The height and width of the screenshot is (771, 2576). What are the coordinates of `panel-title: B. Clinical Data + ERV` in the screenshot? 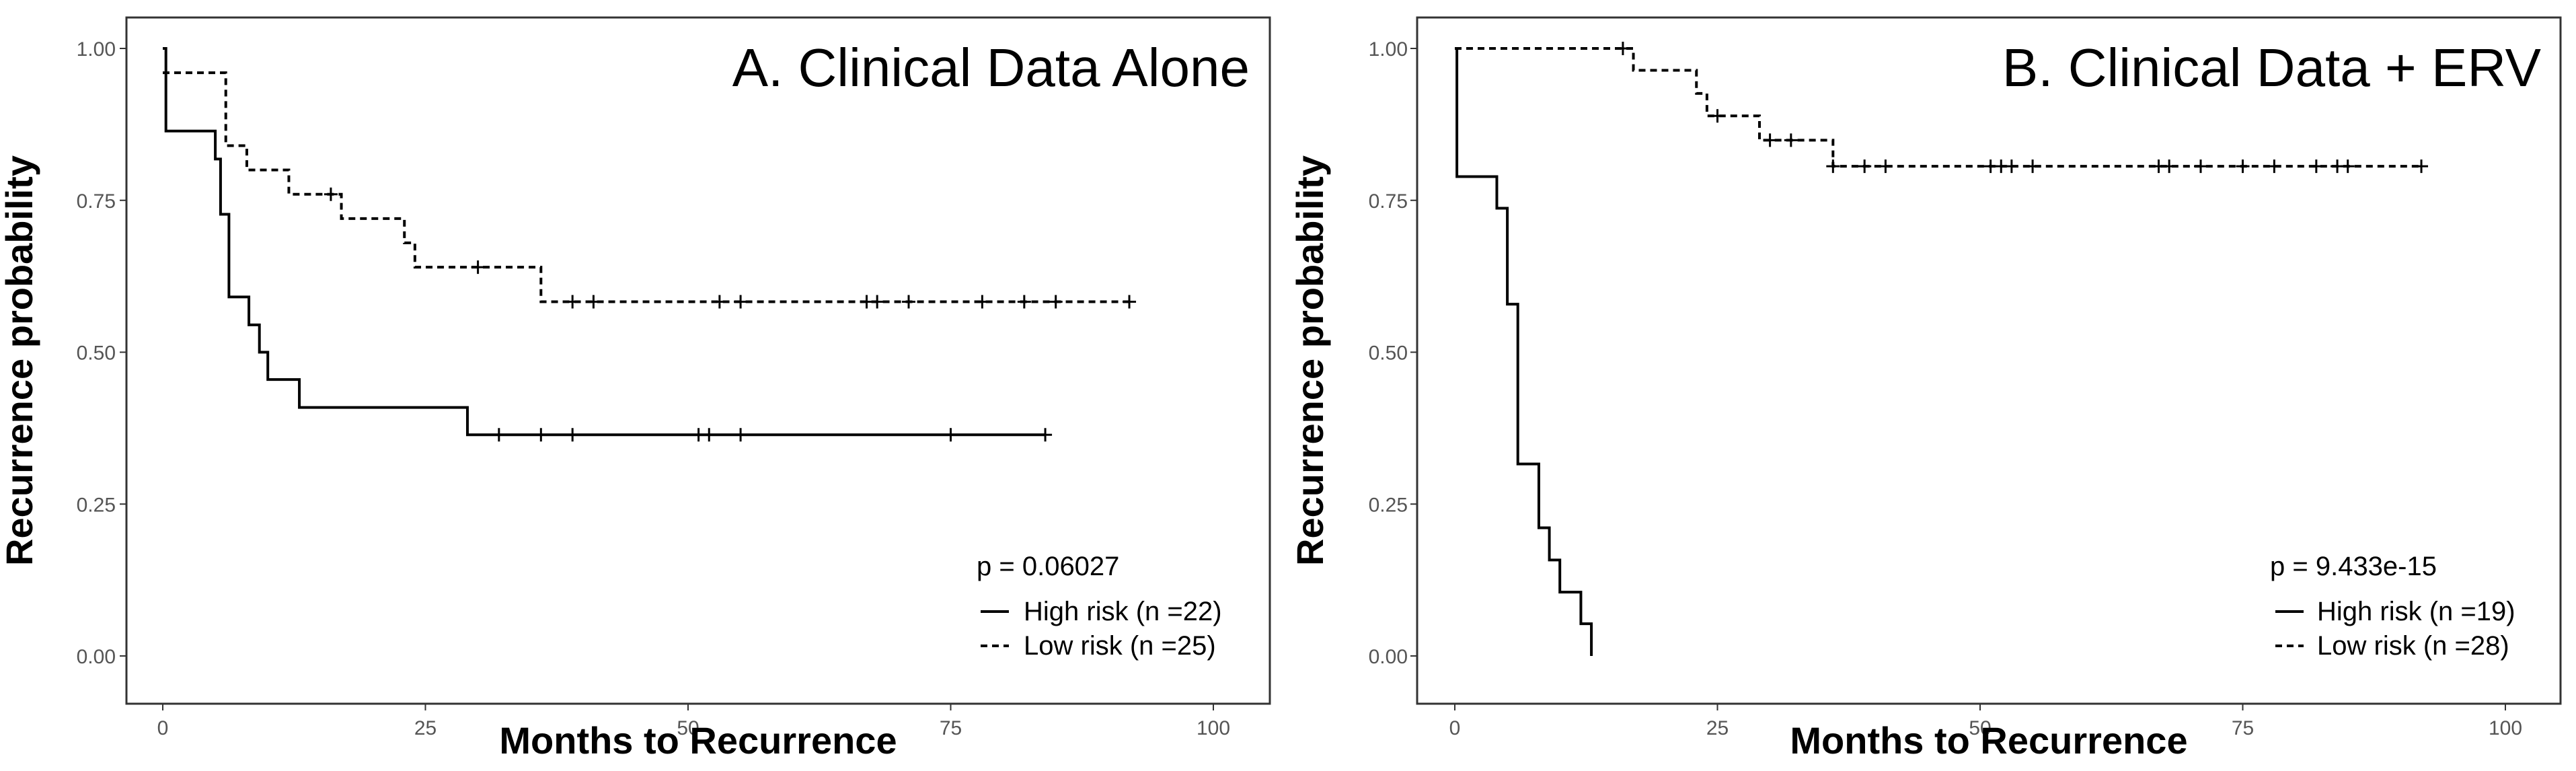 It's located at (2272, 68).